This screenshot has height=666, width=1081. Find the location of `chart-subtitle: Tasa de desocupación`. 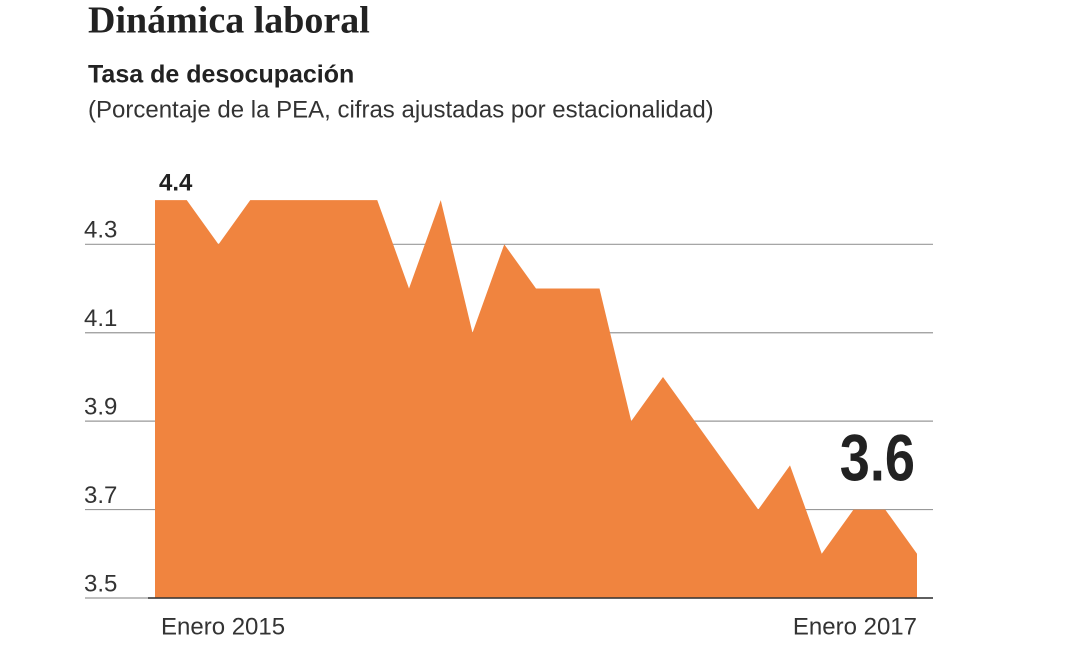

chart-subtitle: Tasa de desocupación is located at coordinates (221, 75).